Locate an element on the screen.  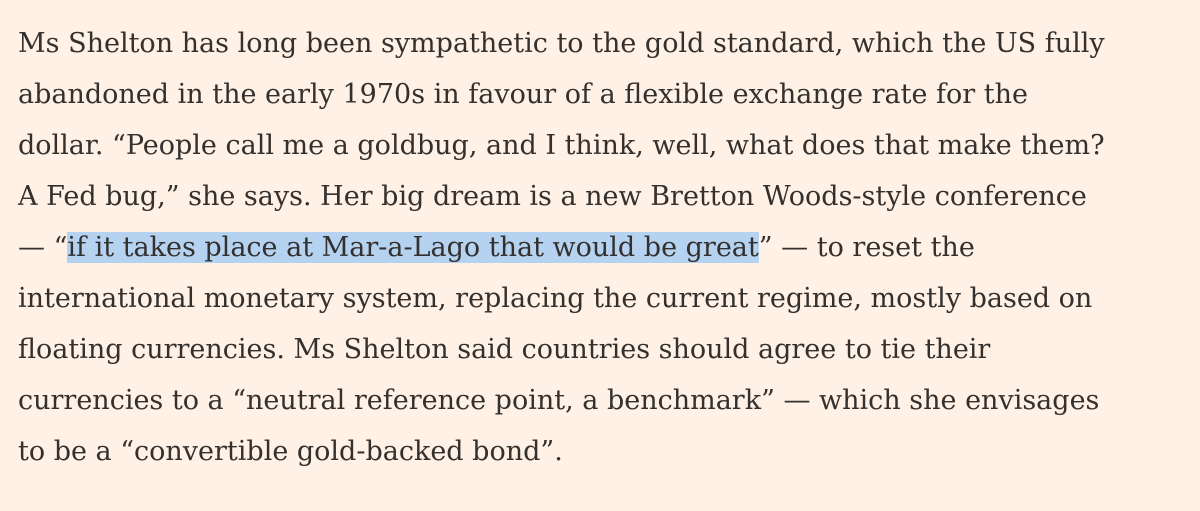
text-line: to be a “convertible gold-backed bond”. is located at coordinates (290, 451).